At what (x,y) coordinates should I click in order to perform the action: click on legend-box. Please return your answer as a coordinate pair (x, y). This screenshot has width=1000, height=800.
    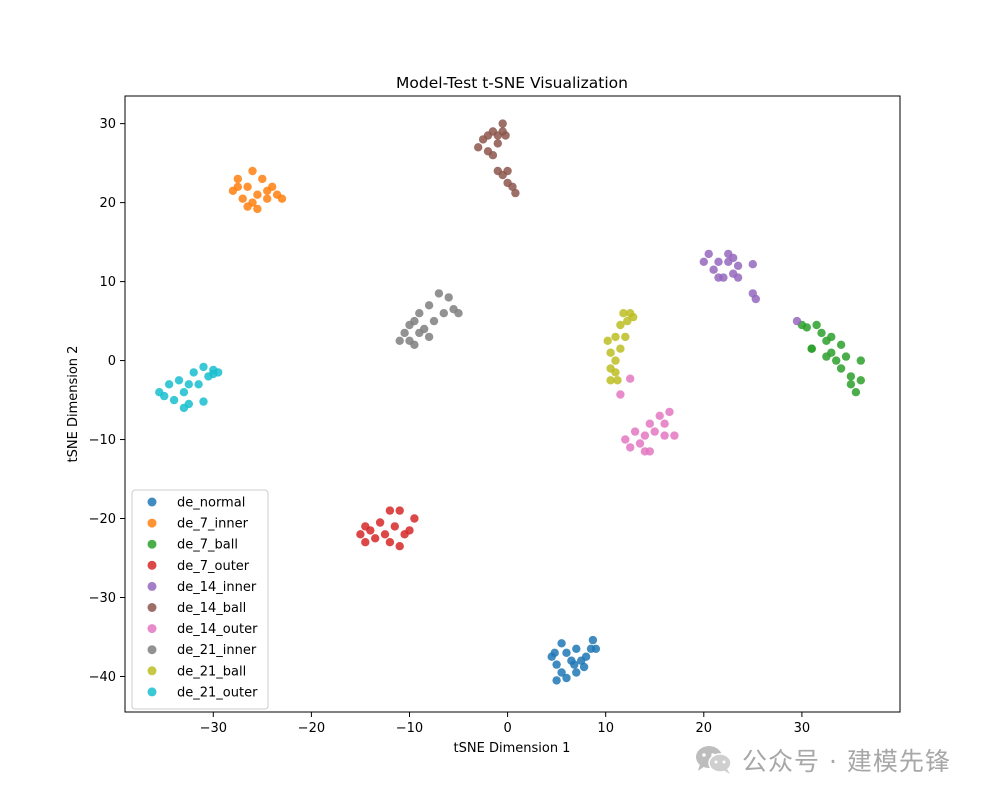
    Looking at the image, I should click on (200, 599).